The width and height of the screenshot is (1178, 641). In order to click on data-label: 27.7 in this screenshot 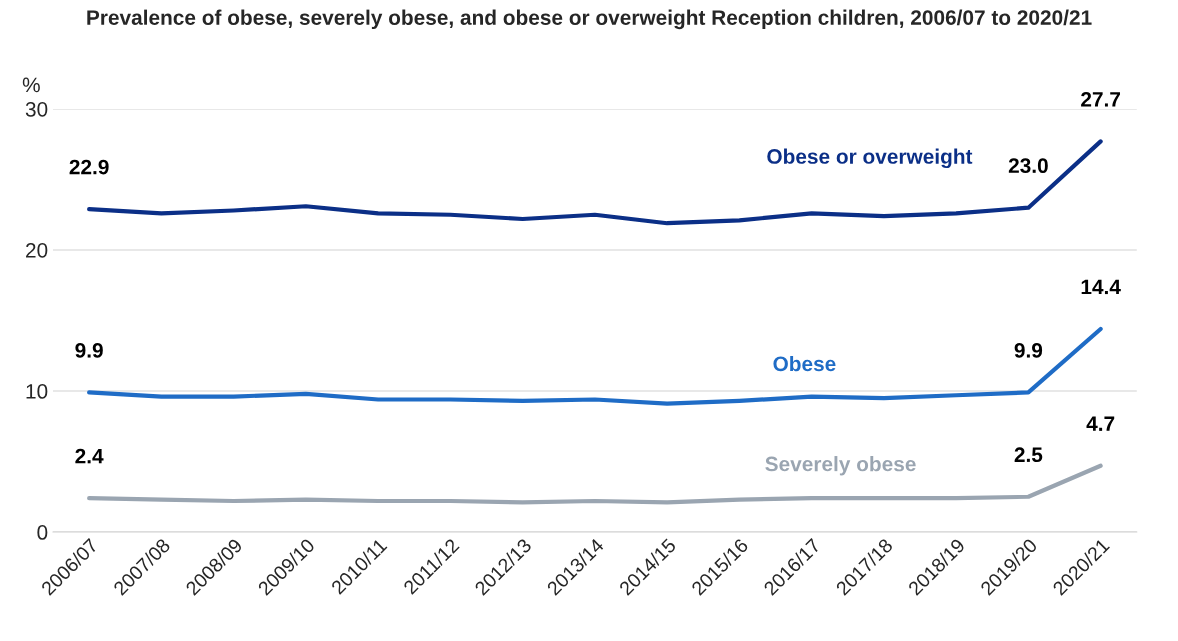, I will do `click(1100, 99)`.